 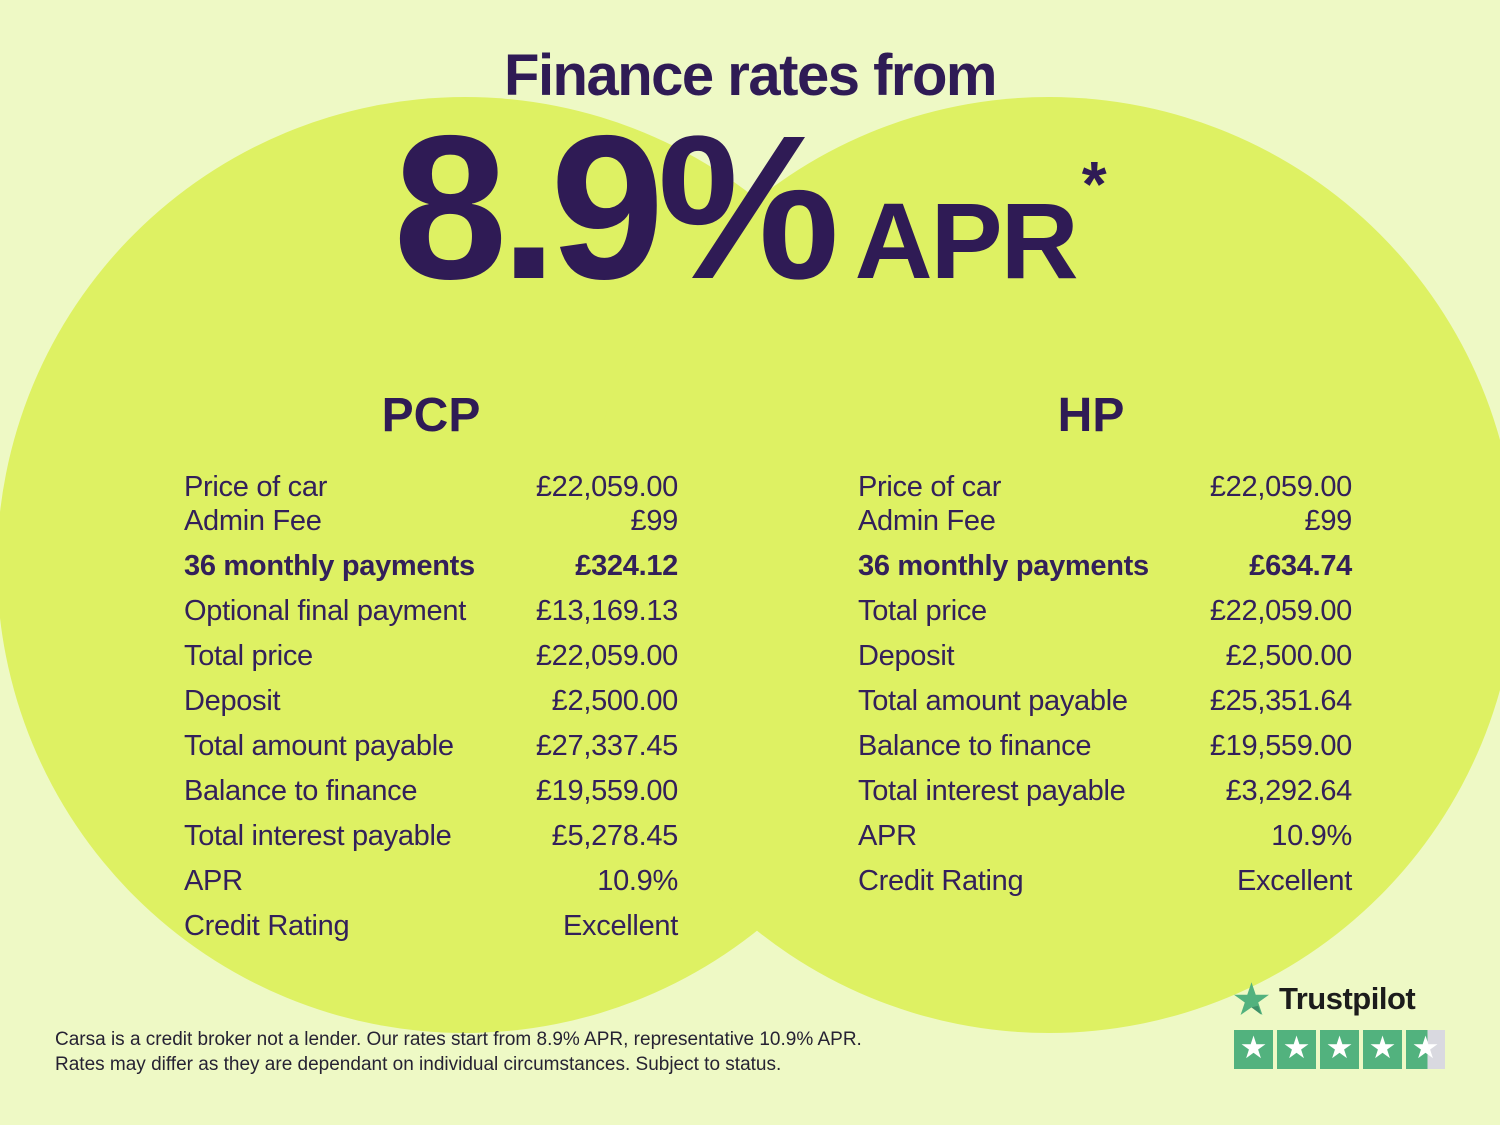 What do you see at coordinates (1091, 415) in the screenshot?
I see `hp-heading: HP` at bounding box center [1091, 415].